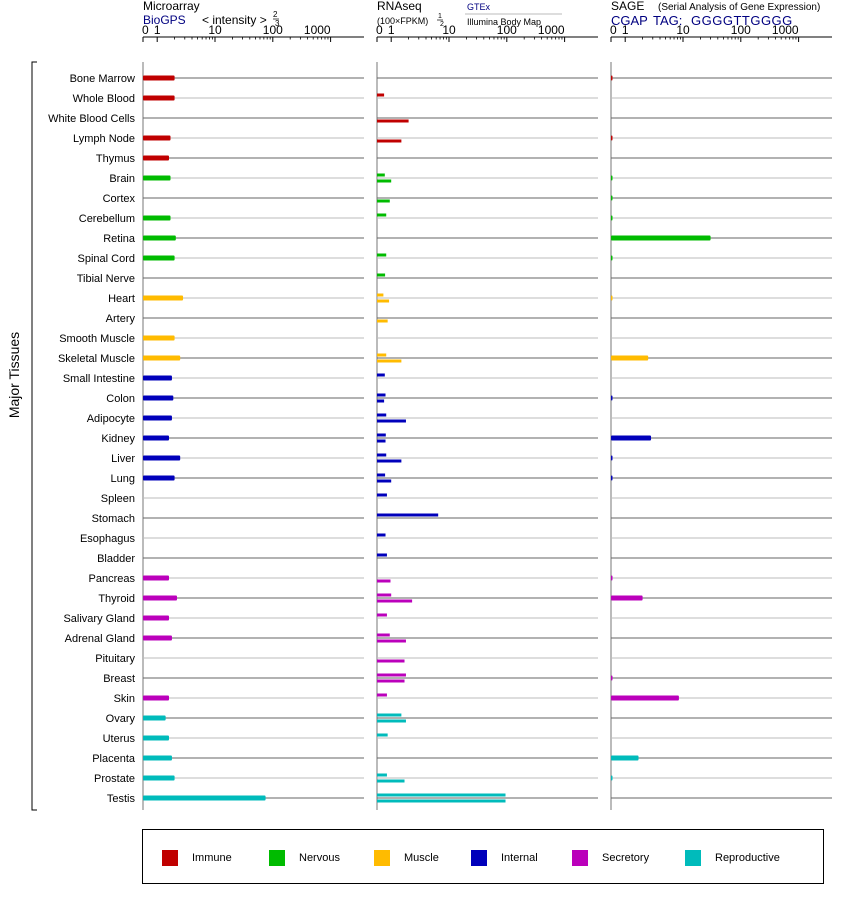  Describe the element at coordinates (157, 758) in the screenshot. I see `microarray-bar-placenta` at that location.